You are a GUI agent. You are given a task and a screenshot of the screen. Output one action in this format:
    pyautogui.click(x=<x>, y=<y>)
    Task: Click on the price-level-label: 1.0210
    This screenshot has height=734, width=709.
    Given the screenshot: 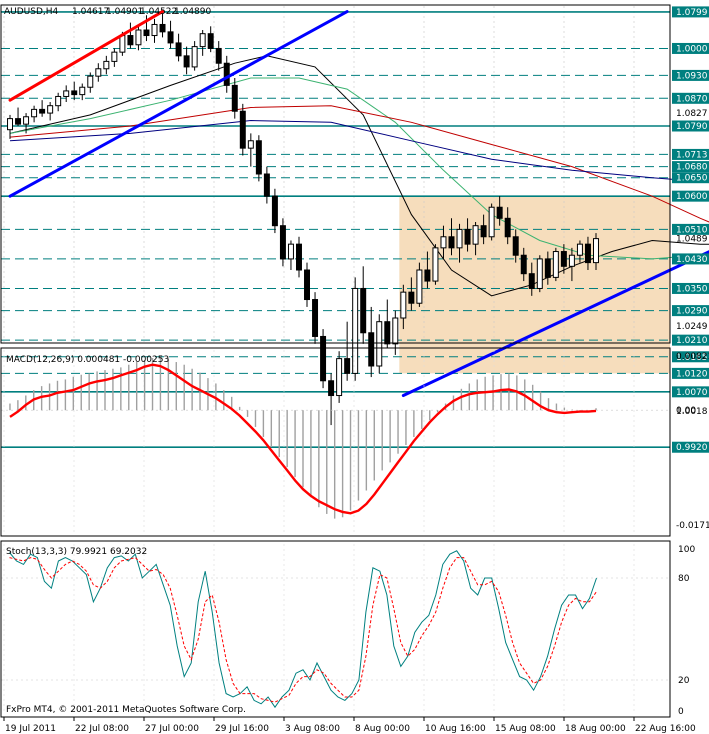 What is the action you would take?
    pyautogui.click(x=692, y=341)
    